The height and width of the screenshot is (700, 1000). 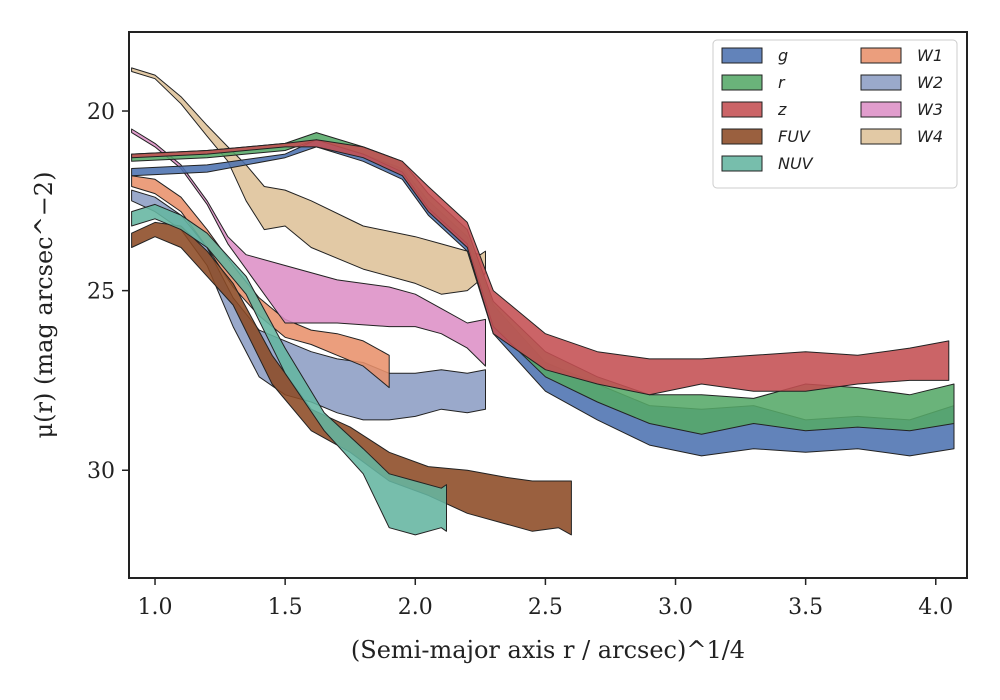 I want to click on x-tick-label: 2.0, so click(x=415, y=607).